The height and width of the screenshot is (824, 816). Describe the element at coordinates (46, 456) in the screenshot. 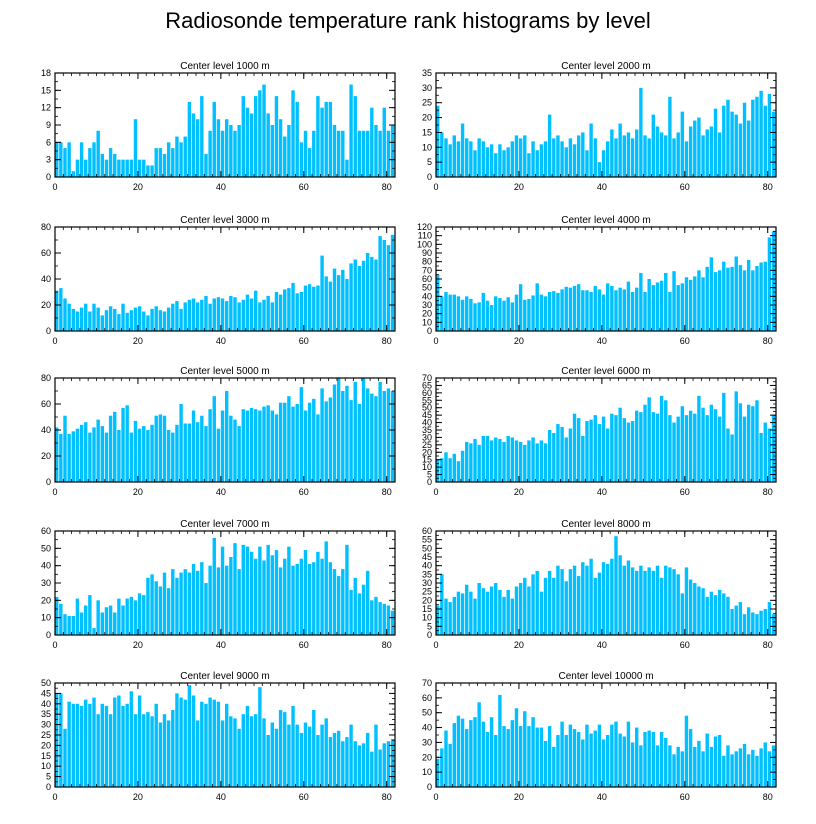

I see `y-tick-label: 20` at that location.